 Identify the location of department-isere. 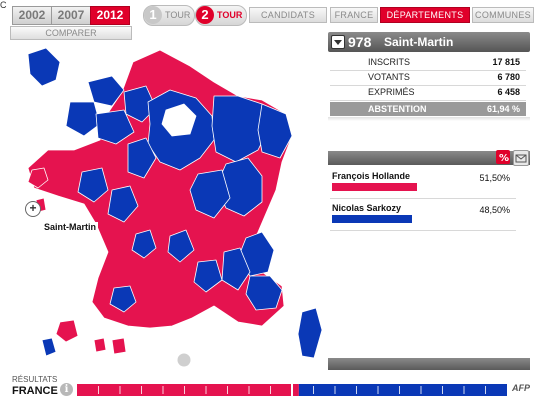
(236, 269).